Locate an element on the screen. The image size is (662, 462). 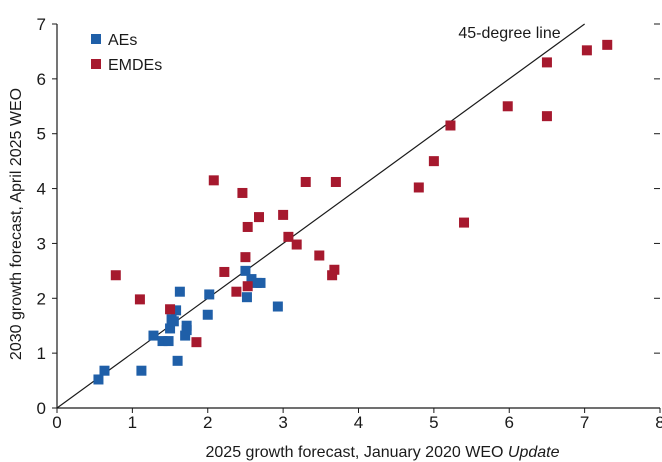
legend-swatch-emdes is located at coordinates (96, 64).